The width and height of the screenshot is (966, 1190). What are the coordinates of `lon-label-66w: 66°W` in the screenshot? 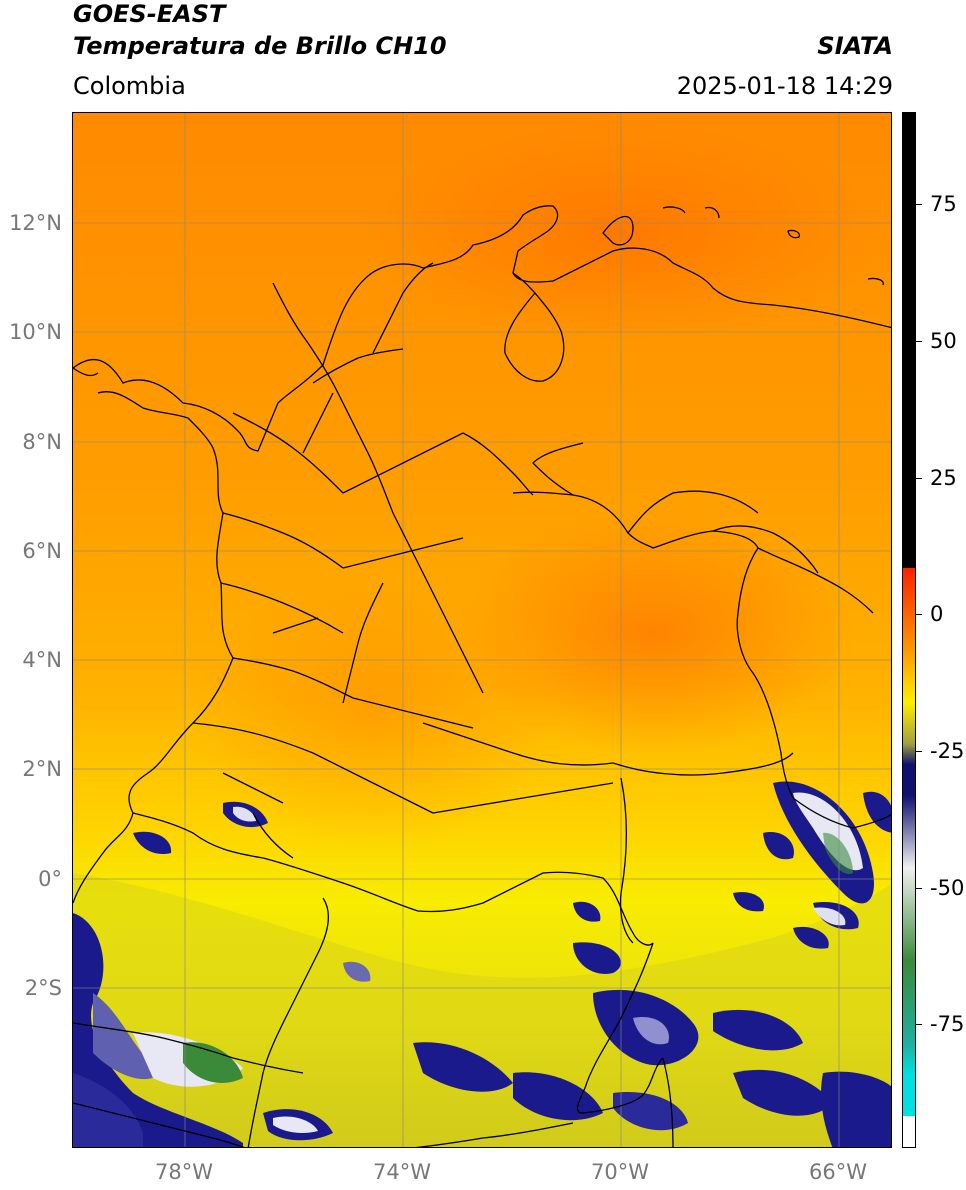 It's located at (838, 1172).